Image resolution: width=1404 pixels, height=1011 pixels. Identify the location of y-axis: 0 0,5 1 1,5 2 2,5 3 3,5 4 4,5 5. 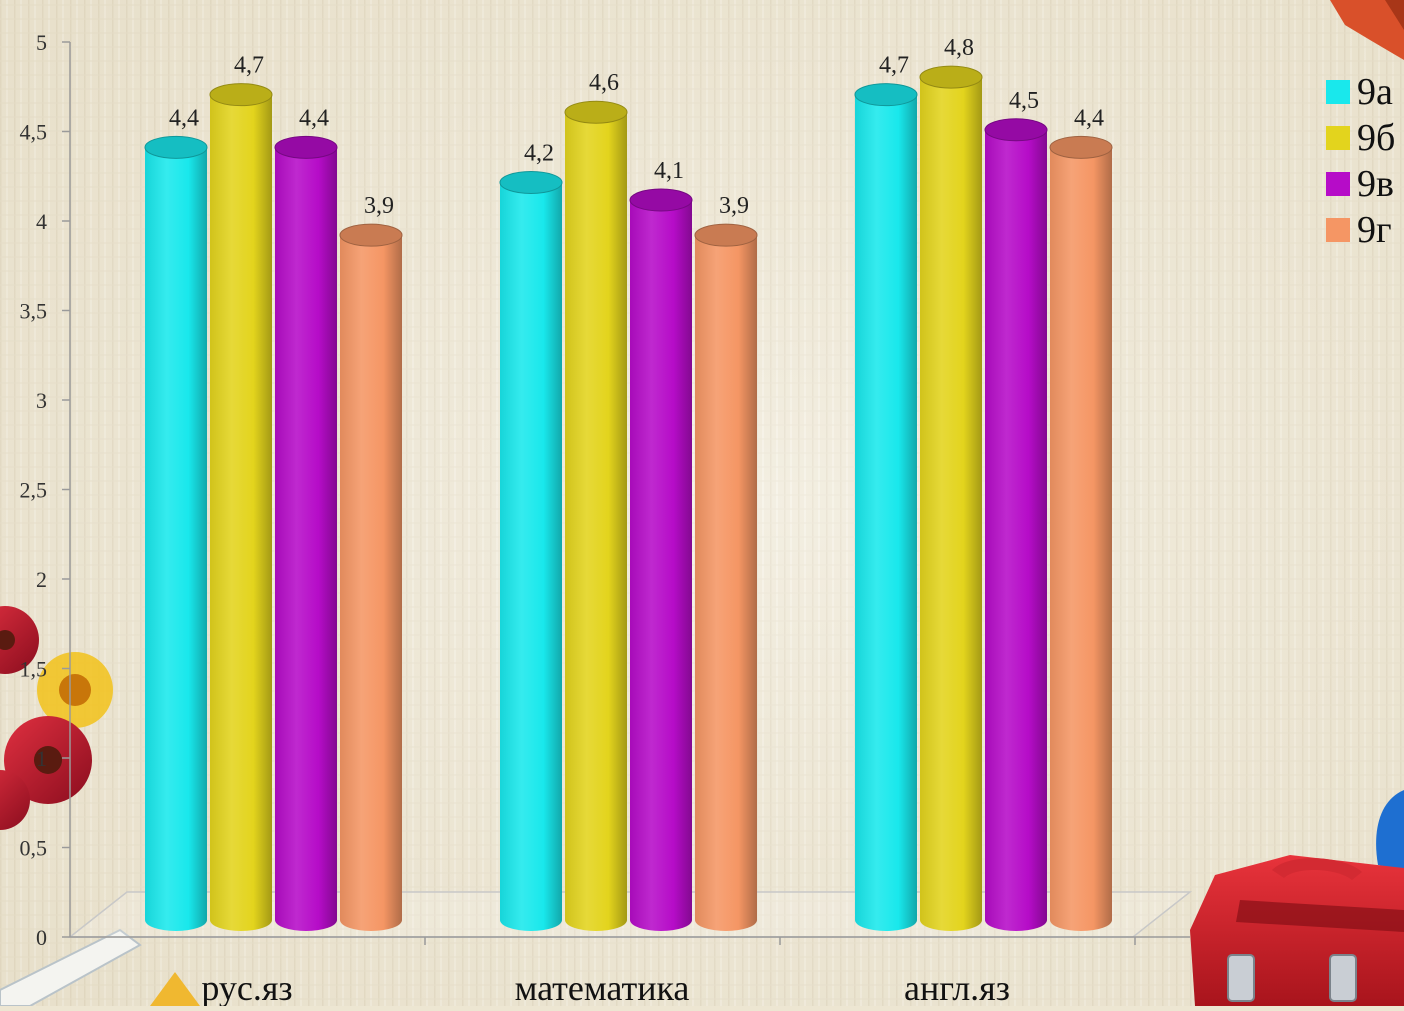
(45, 490).